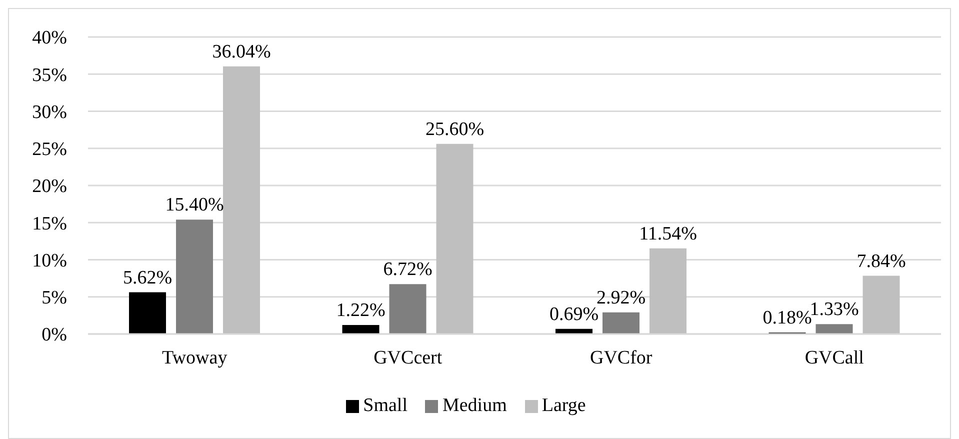 The width and height of the screenshot is (959, 439). Describe the element at coordinates (50, 38) in the screenshot. I see `y-tick-label: 40%` at that location.